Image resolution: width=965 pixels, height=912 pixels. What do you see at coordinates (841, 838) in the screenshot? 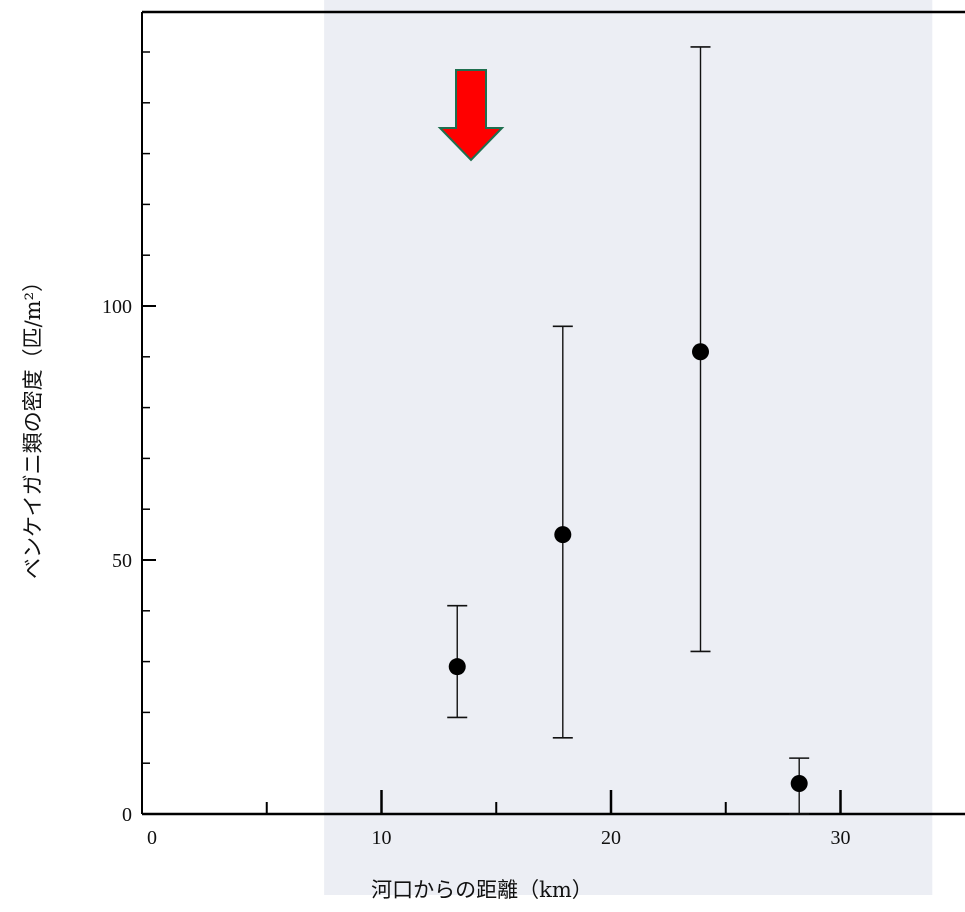
I see `x-tick-label: 30` at bounding box center [841, 838].